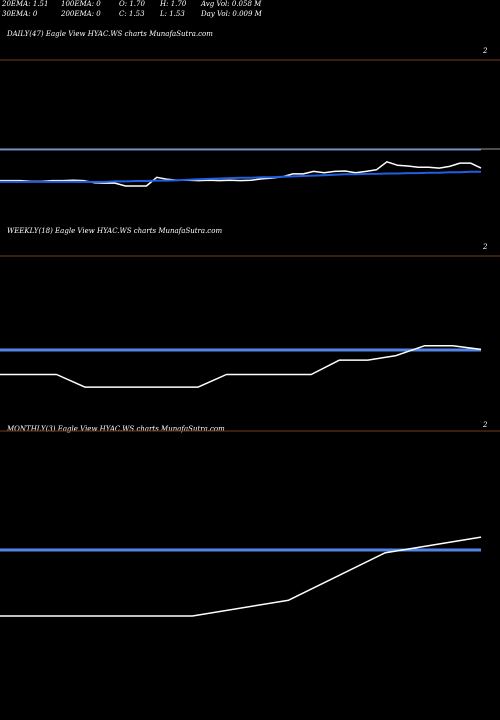 Image resolution: width=500 pixels, height=720 pixels. Describe the element at coordinates (81, 4) in the screenshot. I see `stat-100ema: 100EMA: 0` at that location.